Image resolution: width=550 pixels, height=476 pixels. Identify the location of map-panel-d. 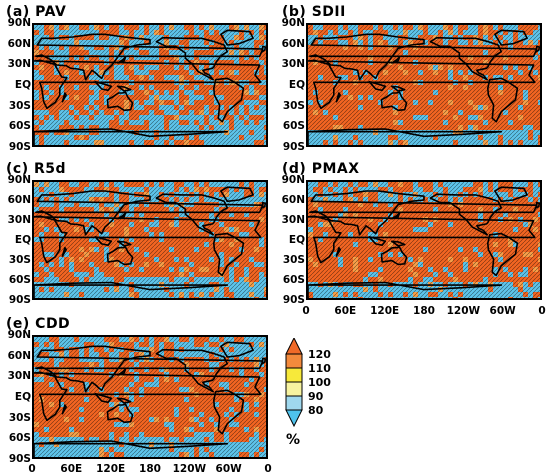
(424, 240).